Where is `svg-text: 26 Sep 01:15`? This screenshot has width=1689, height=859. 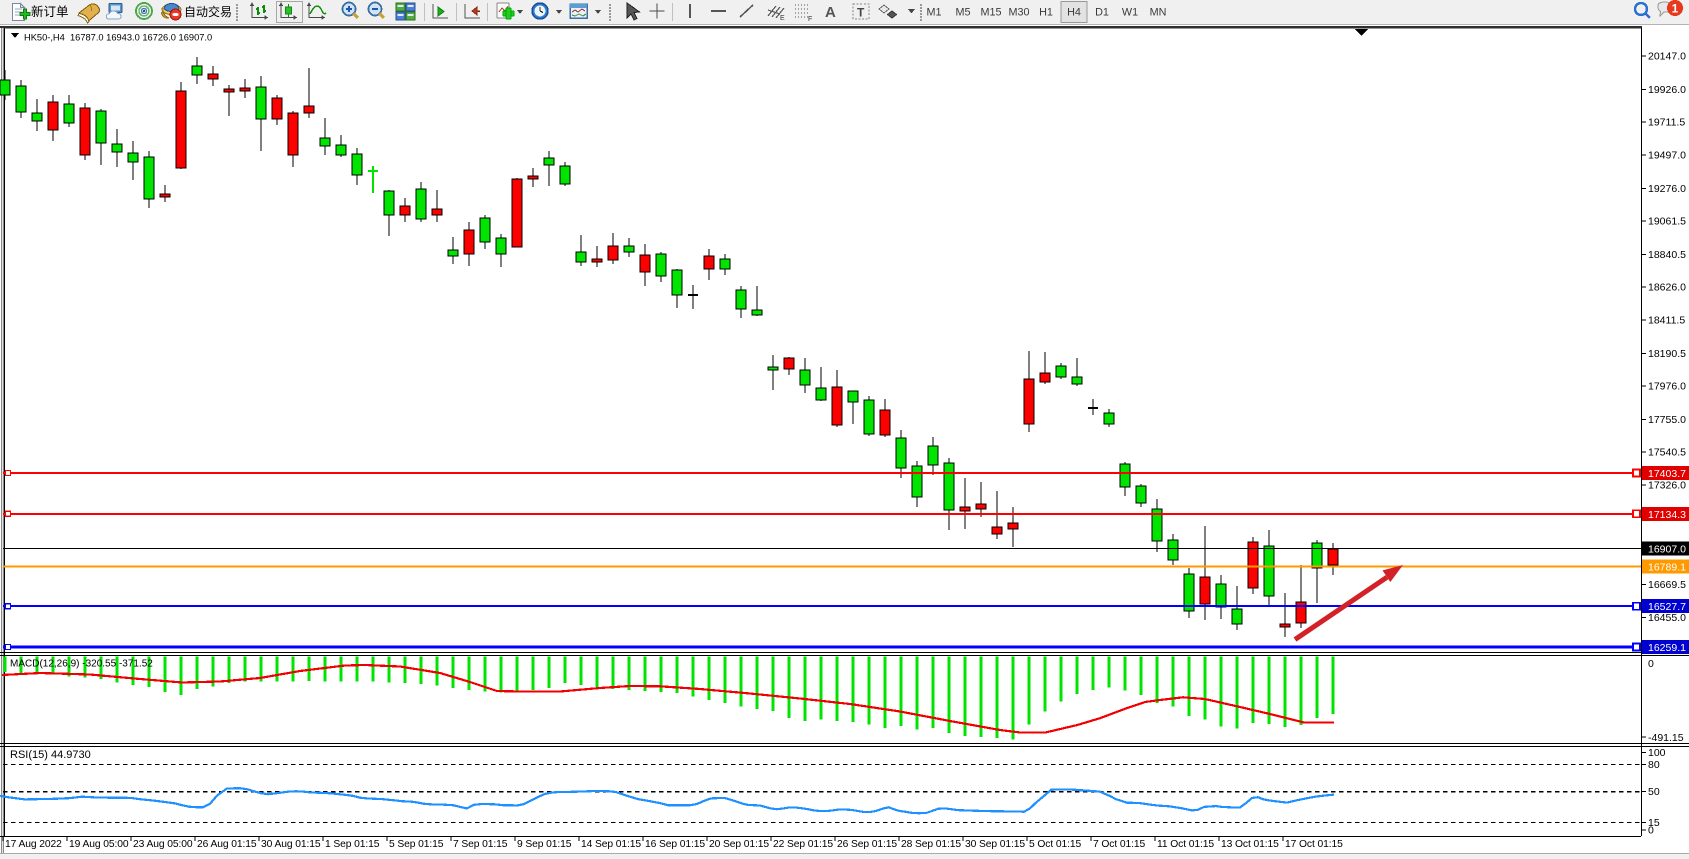
svg-text: 26 Sep 01:15 is located at coordinates (867, 844).